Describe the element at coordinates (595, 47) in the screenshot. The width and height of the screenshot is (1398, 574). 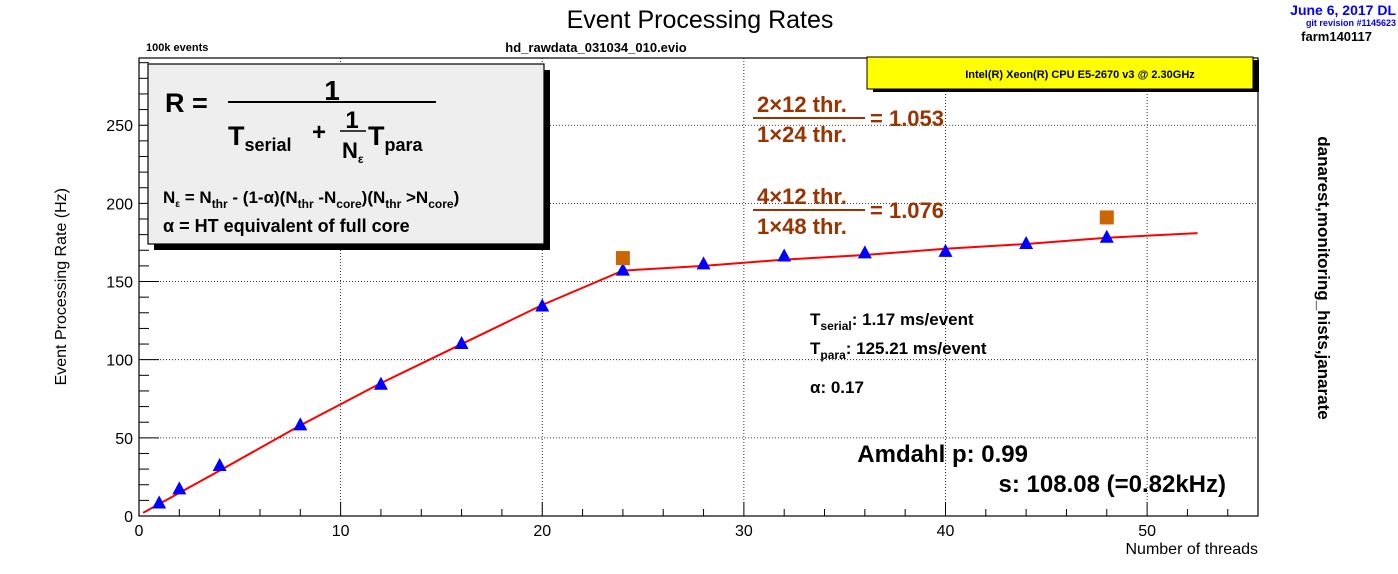
I see `file-label: hd_rawdata_031034_010.evio` at that location.